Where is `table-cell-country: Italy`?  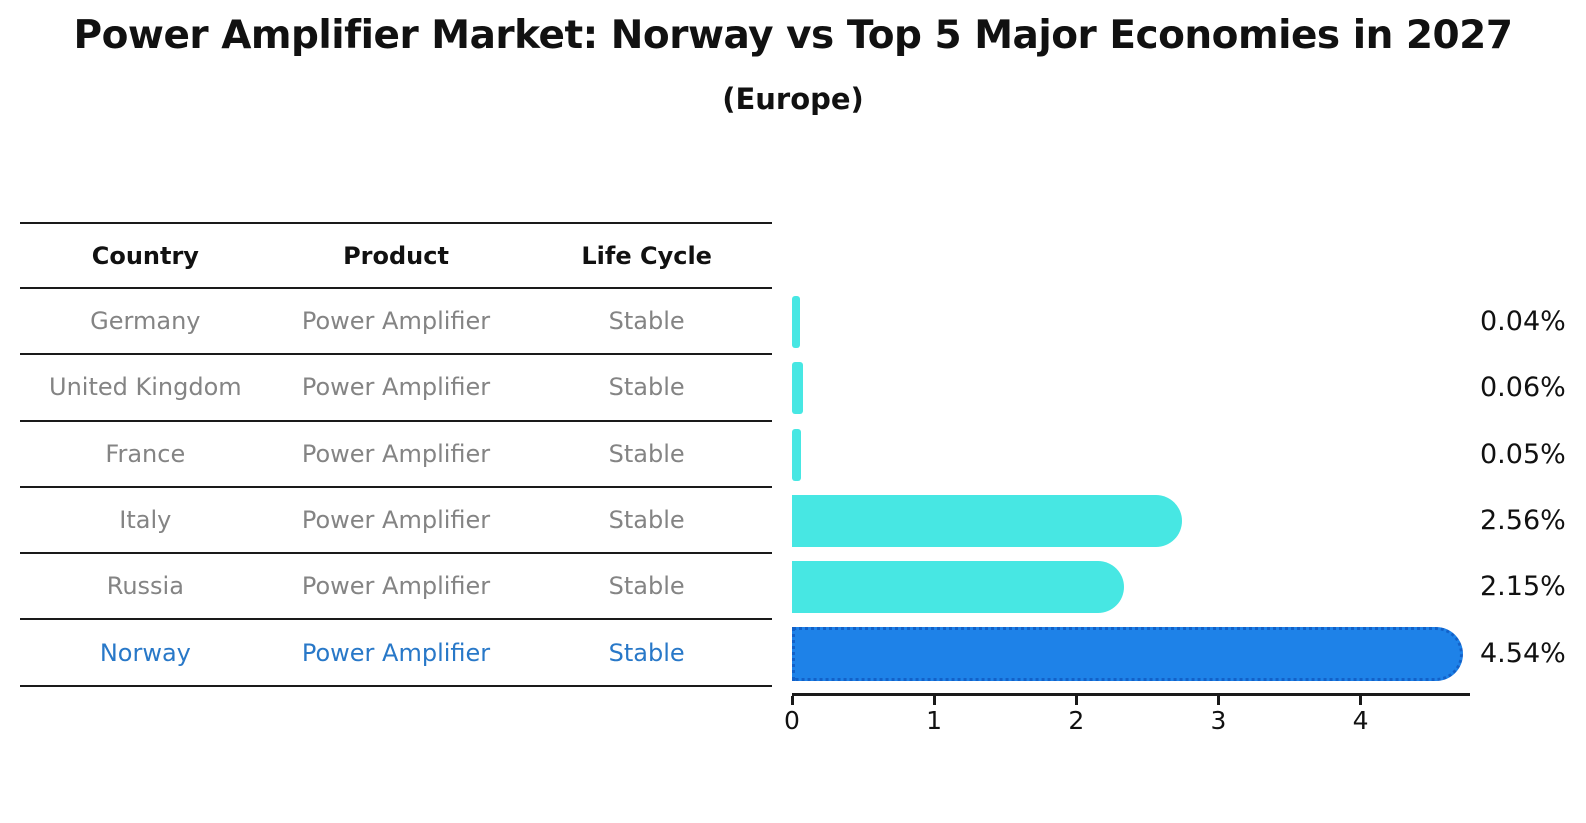 table-cell-country: Italy is located at coordinates (145, 520).